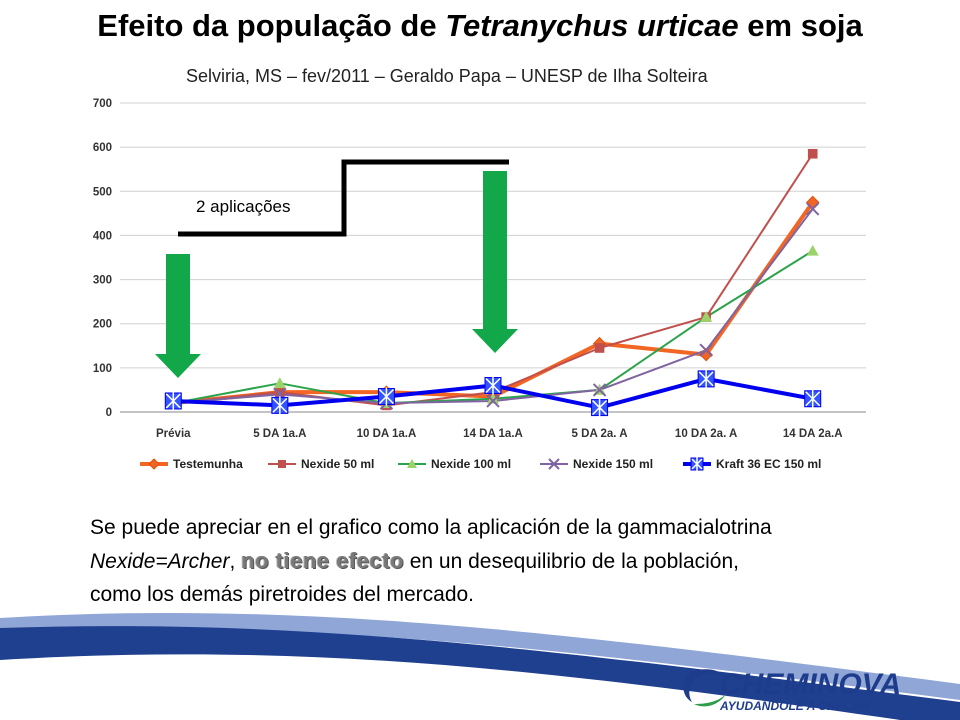 This screenshot has height=720, width=960. I want to click on legend-label: Nexide 50 ml, so click(337, 464).